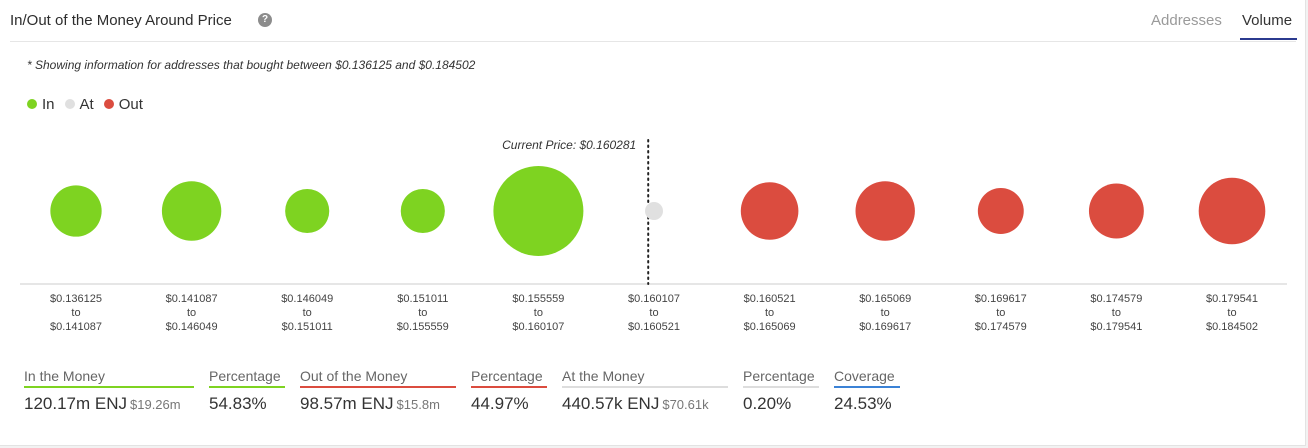 The image size is (1308, 448). I want to click on stat-in-the-money: In the Money 120.17m ENJ $19.26m, so click(109, 391).